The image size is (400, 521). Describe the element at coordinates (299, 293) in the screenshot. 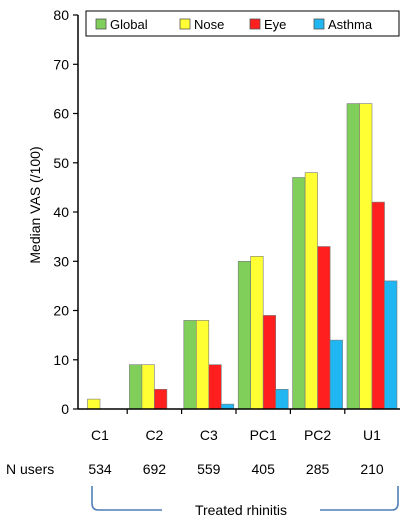

I see `bar-global-pc2` at that location.